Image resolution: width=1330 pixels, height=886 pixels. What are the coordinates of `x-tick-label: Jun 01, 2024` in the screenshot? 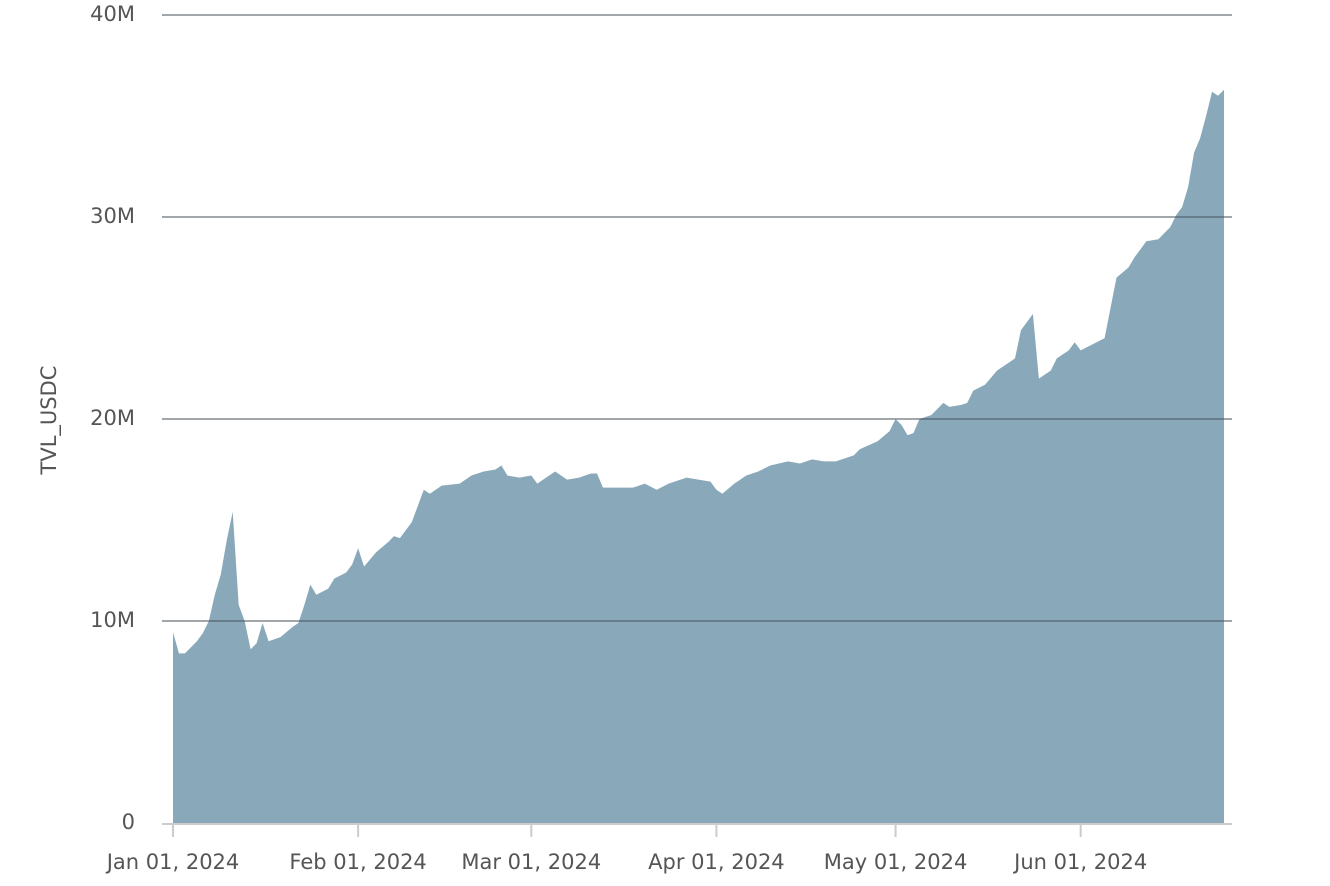 It's located at (1079, 862).